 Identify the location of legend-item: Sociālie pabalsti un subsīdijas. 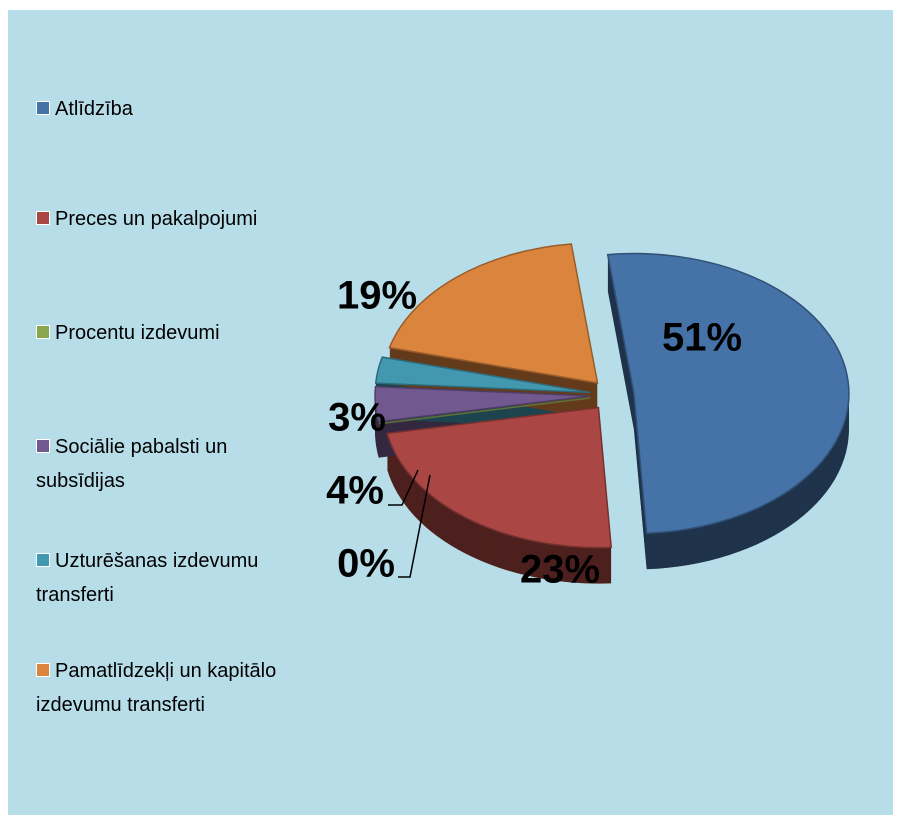
(171, 464).